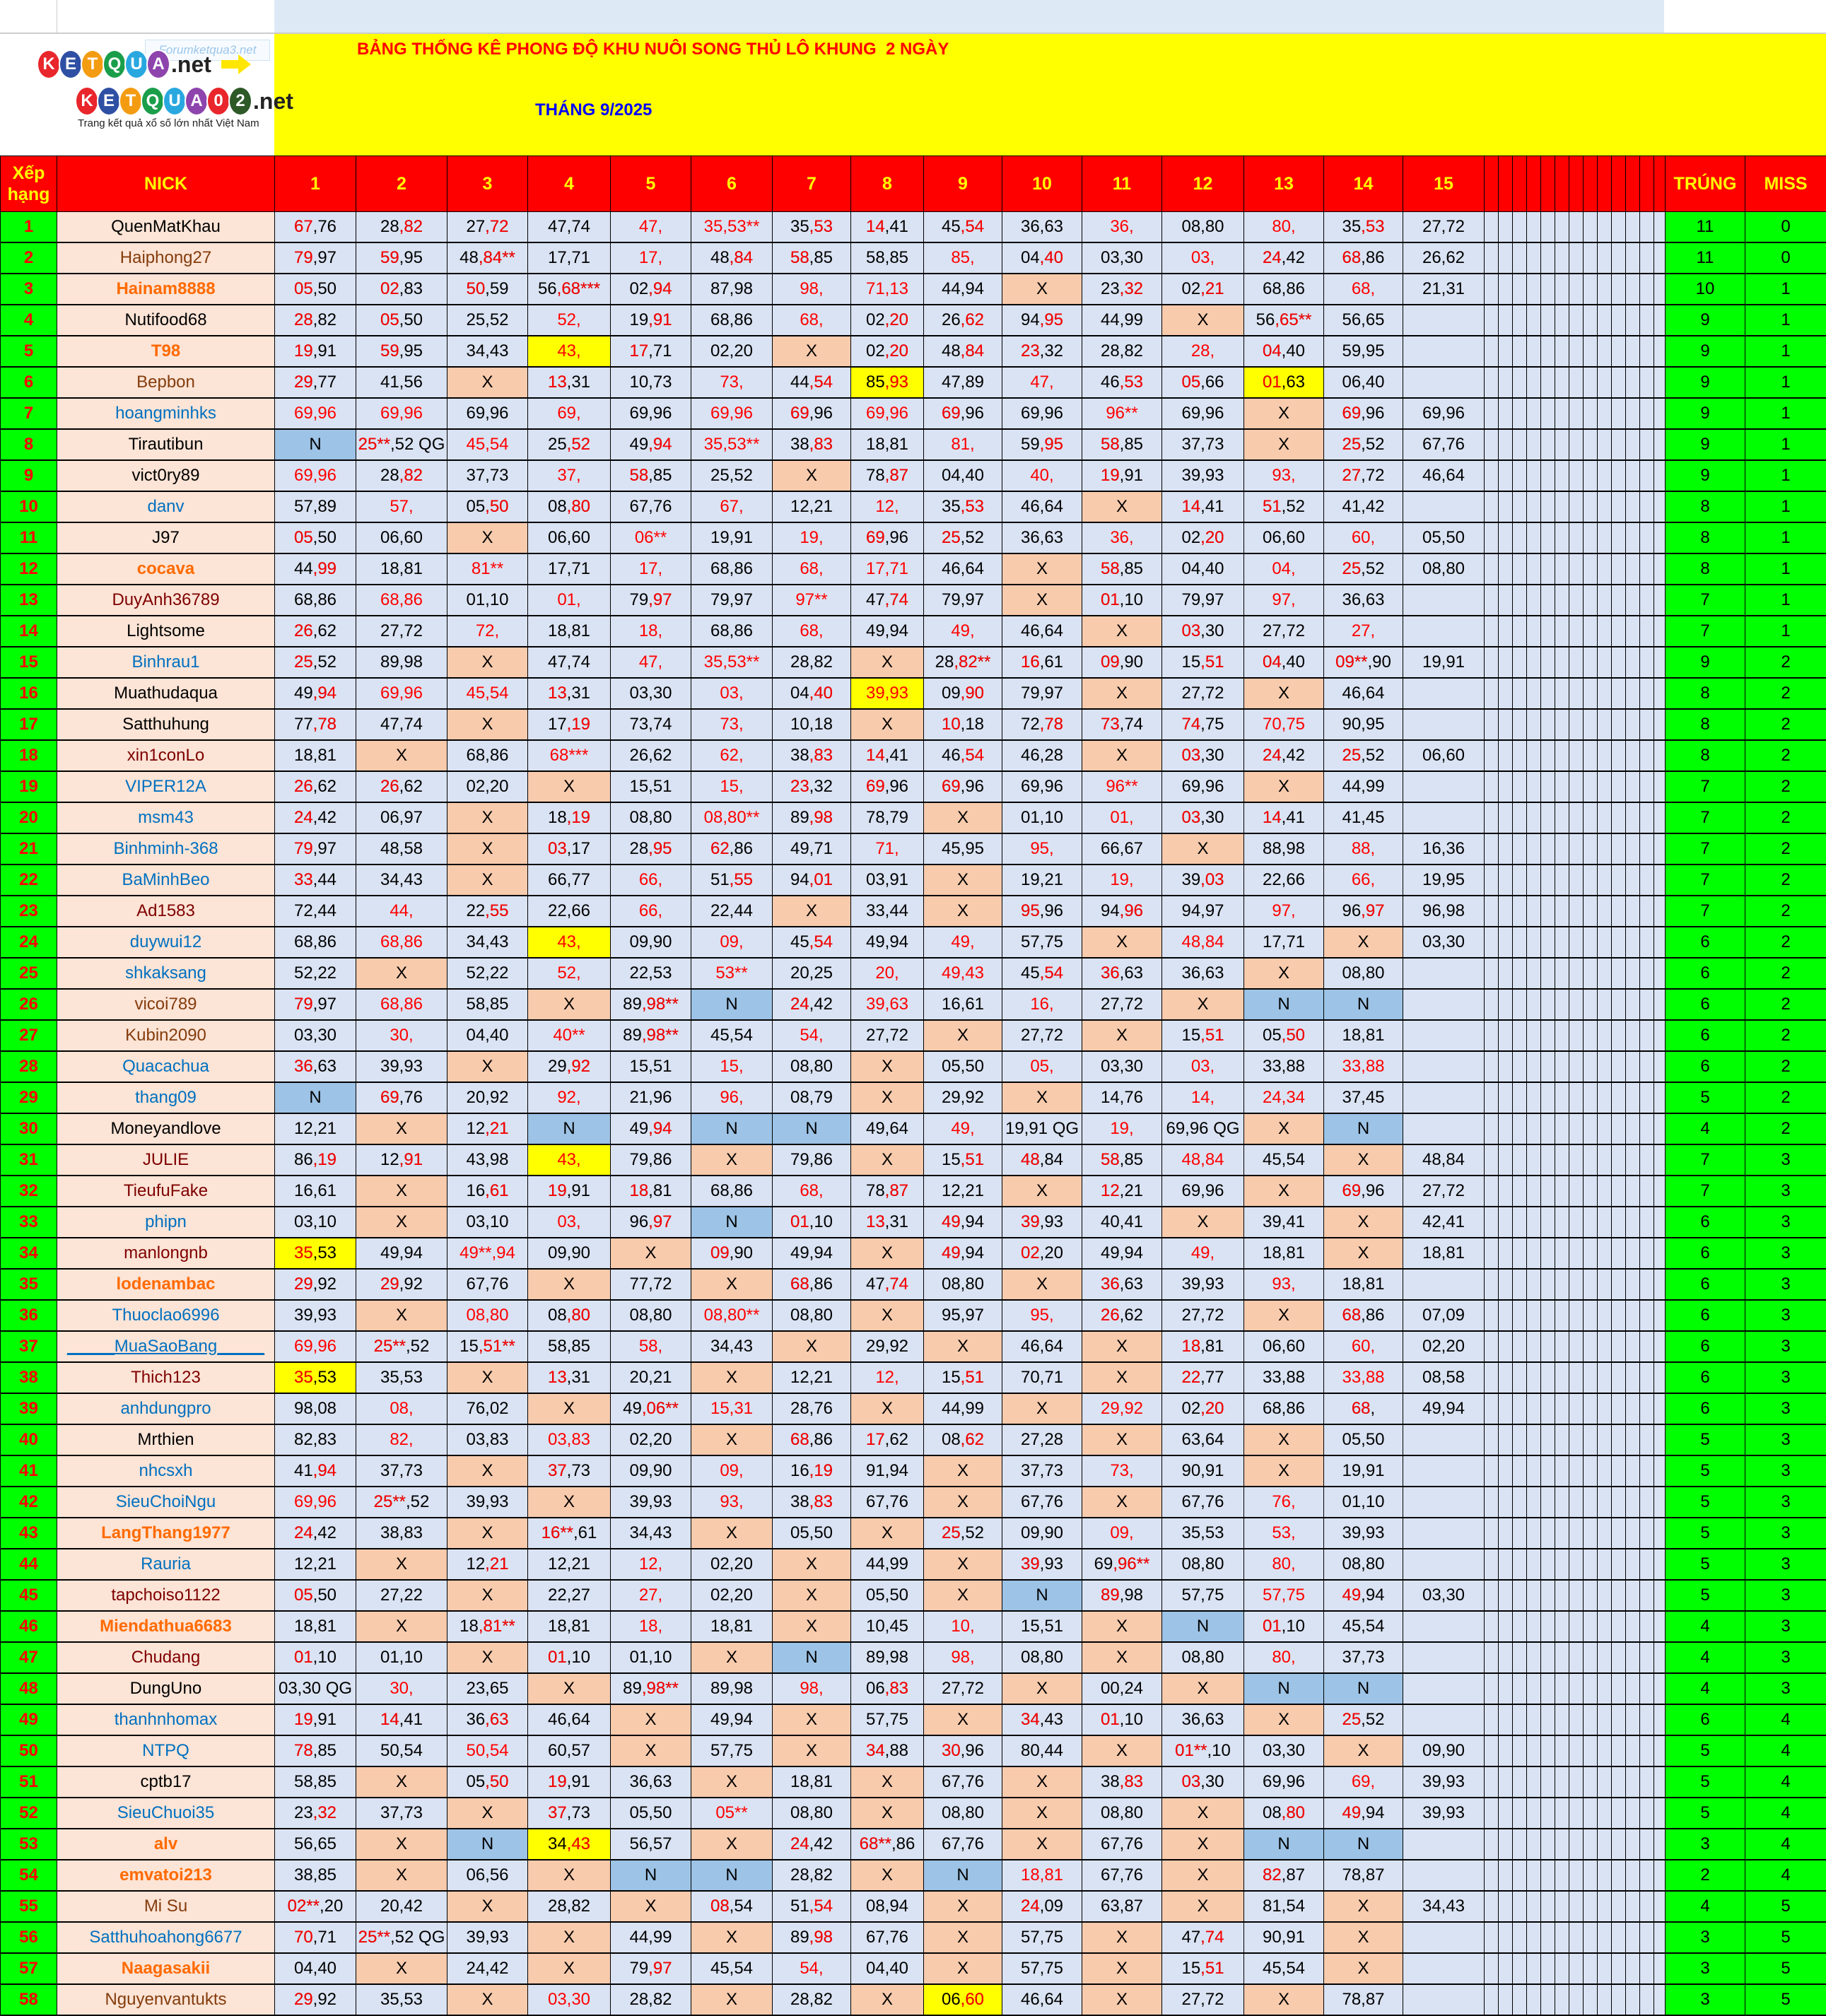  I want to click on header-empty-column, so click(1520, 184).